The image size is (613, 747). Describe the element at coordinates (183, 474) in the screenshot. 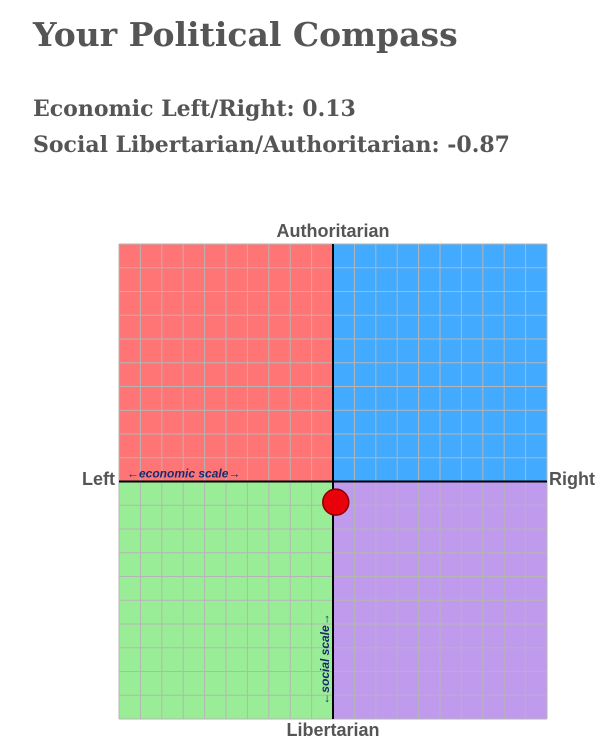

I see `economic-scale-label: ←economic scale→` at that location.